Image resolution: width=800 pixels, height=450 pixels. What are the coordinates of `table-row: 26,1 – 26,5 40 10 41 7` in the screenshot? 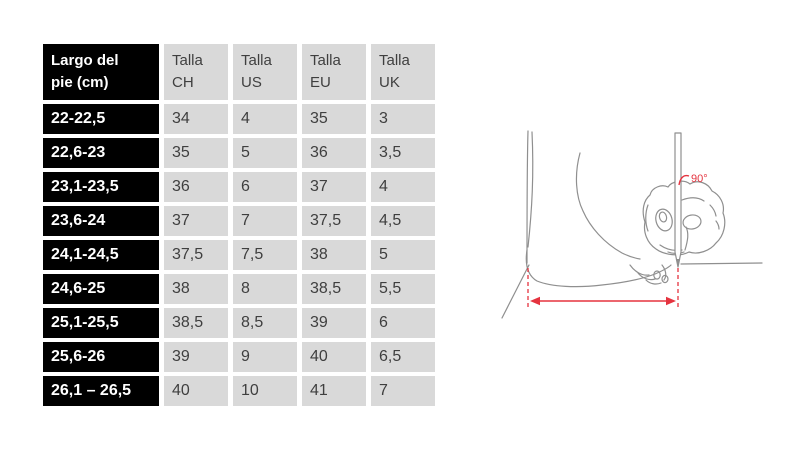 It's located at (239, 391).